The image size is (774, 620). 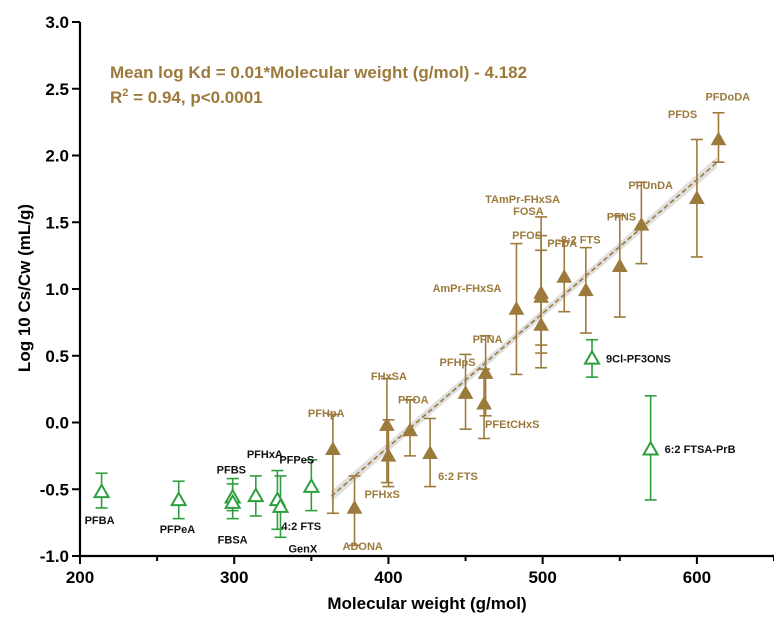 I want to click on r2-statistics: = 0.94, p<0.0001, so click(x=195, y=97).